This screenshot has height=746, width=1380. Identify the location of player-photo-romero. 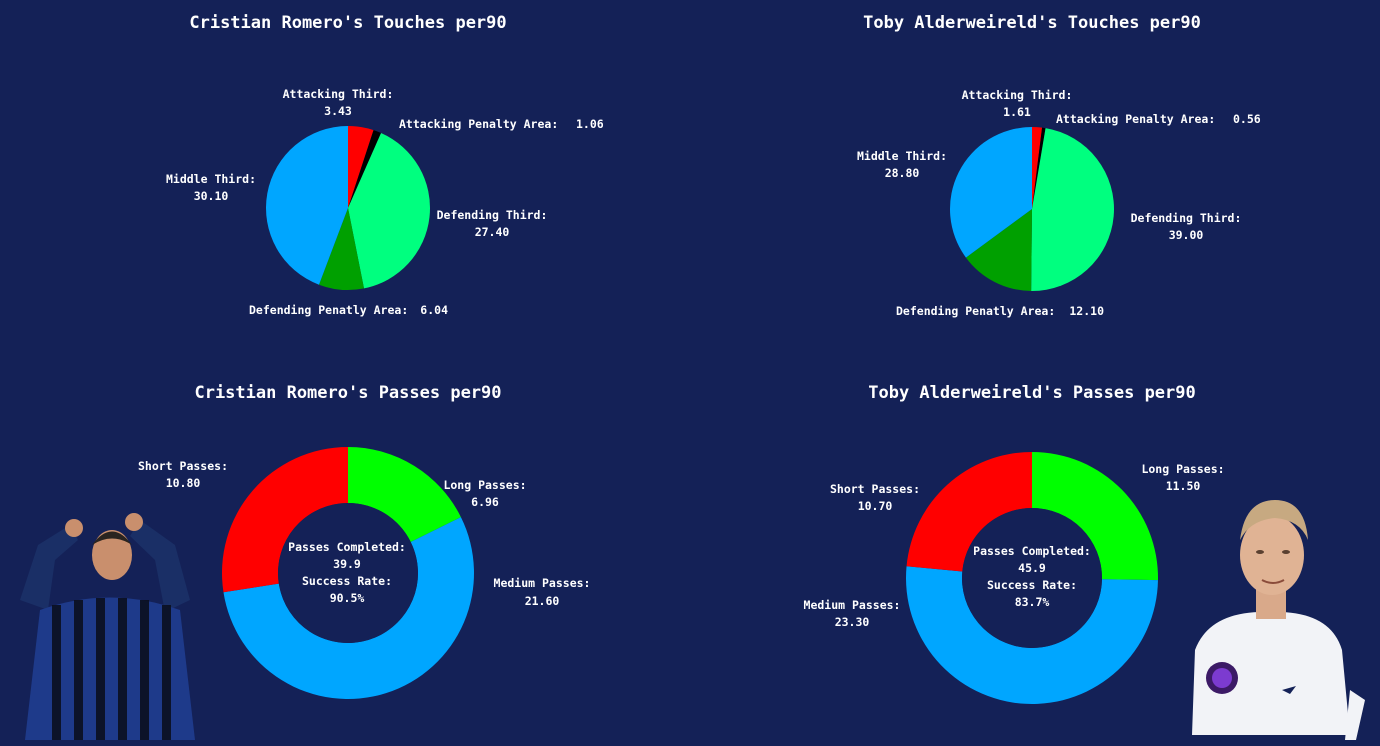
(107, 626).